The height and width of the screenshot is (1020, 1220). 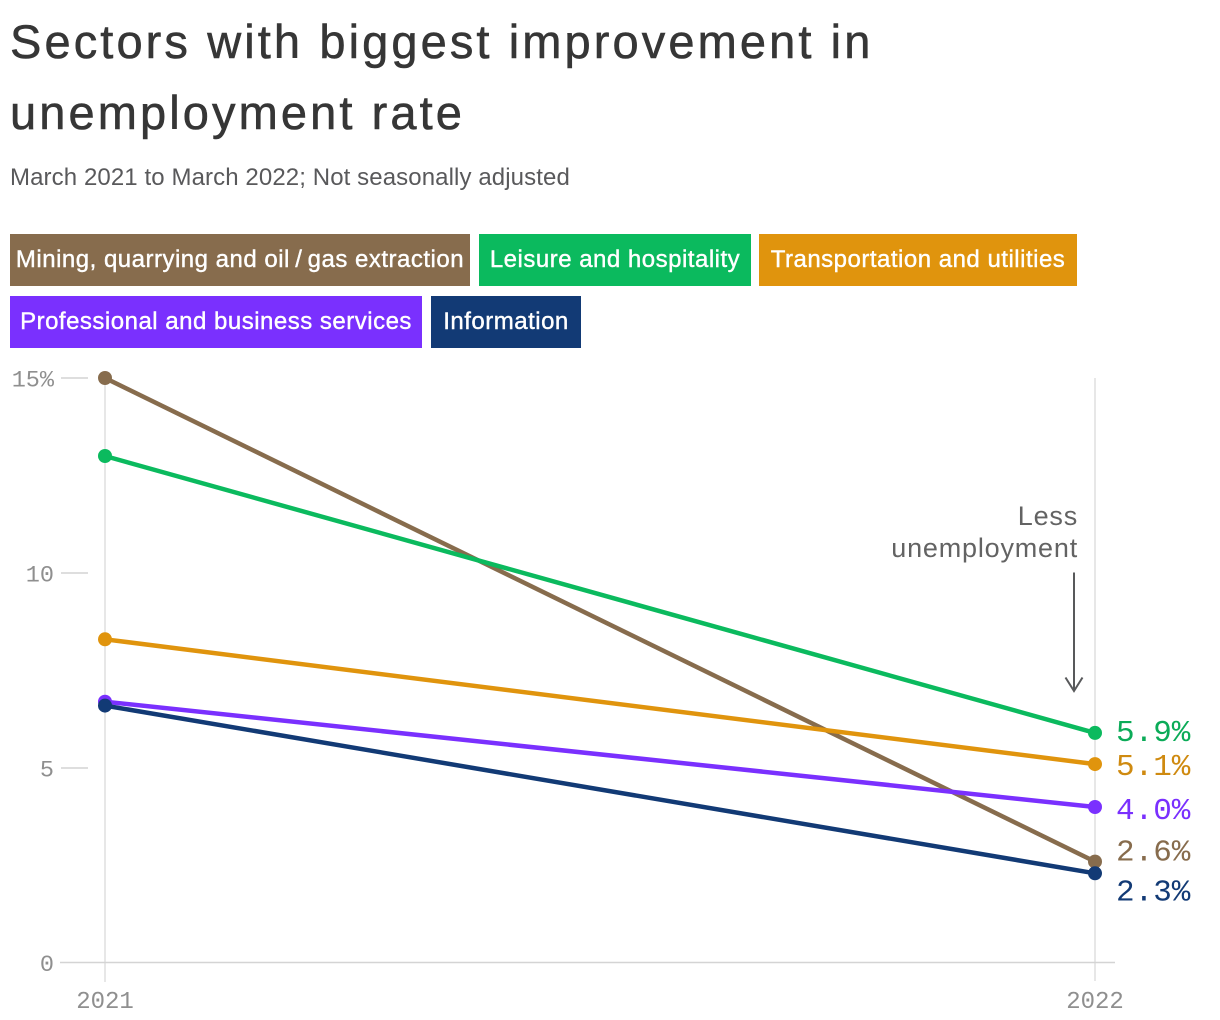 I want to click on svg-text: 2022, so click(x=1095, y=1002).